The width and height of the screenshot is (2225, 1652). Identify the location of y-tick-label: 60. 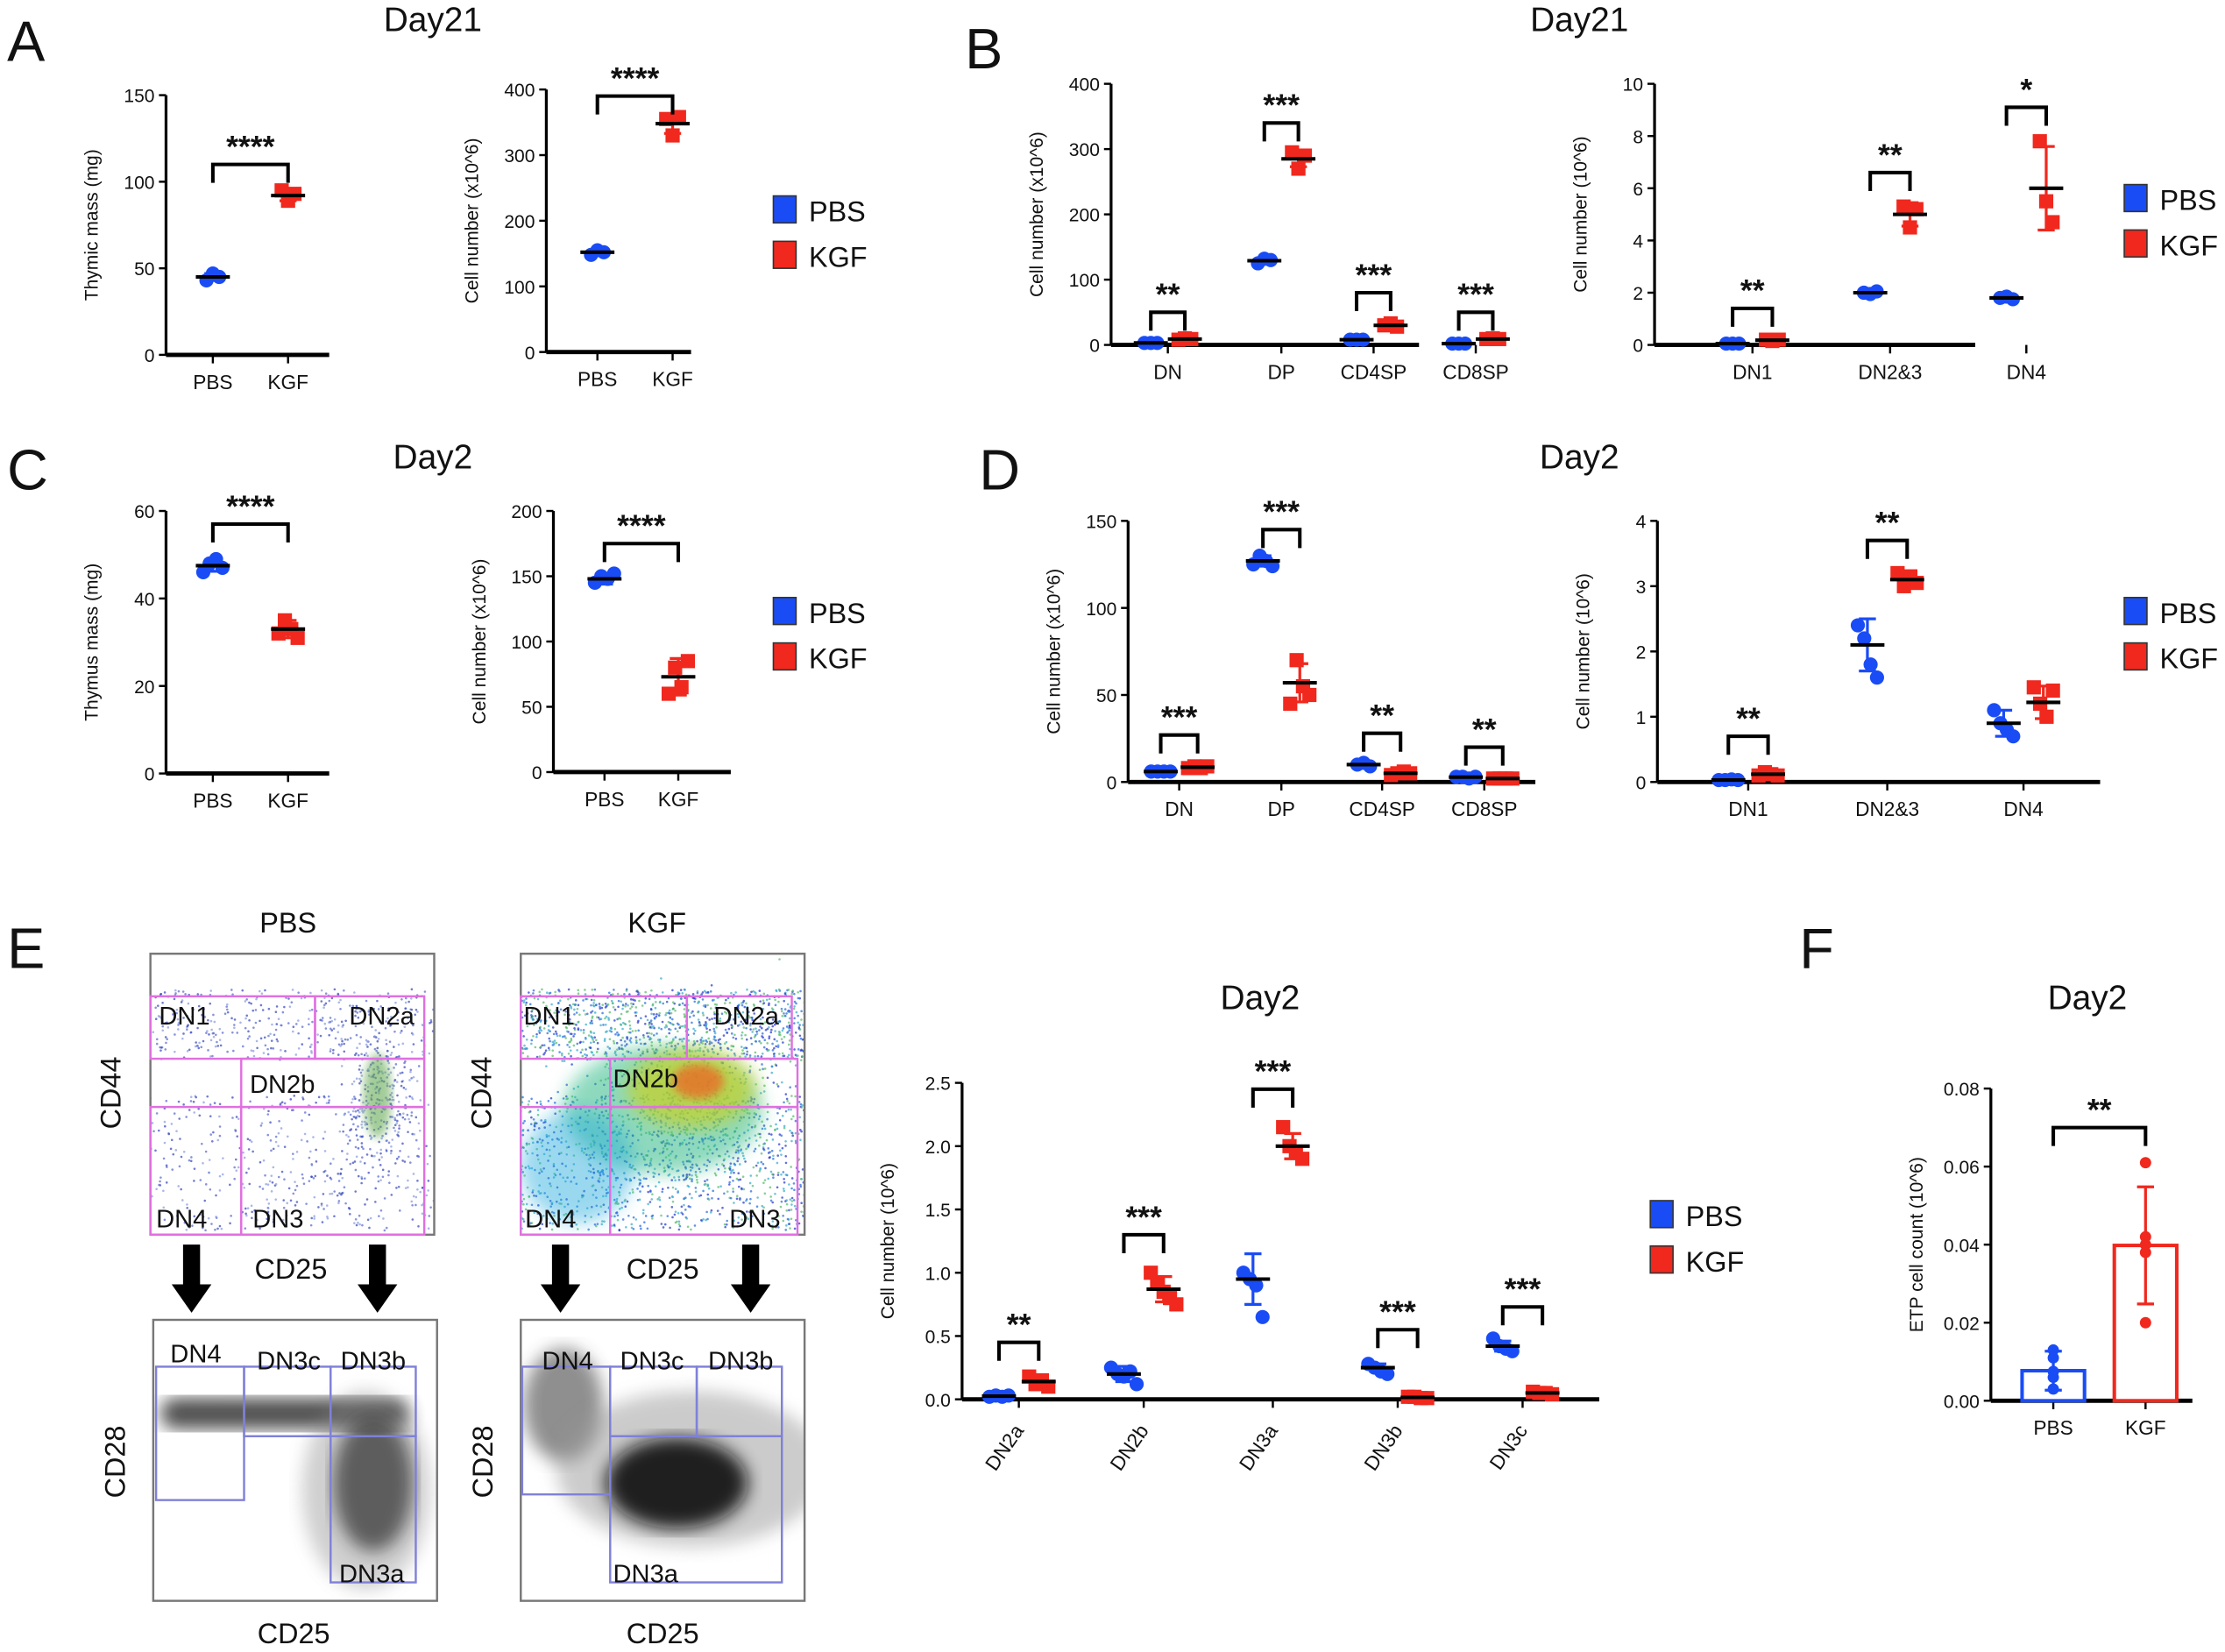
(144, 512).